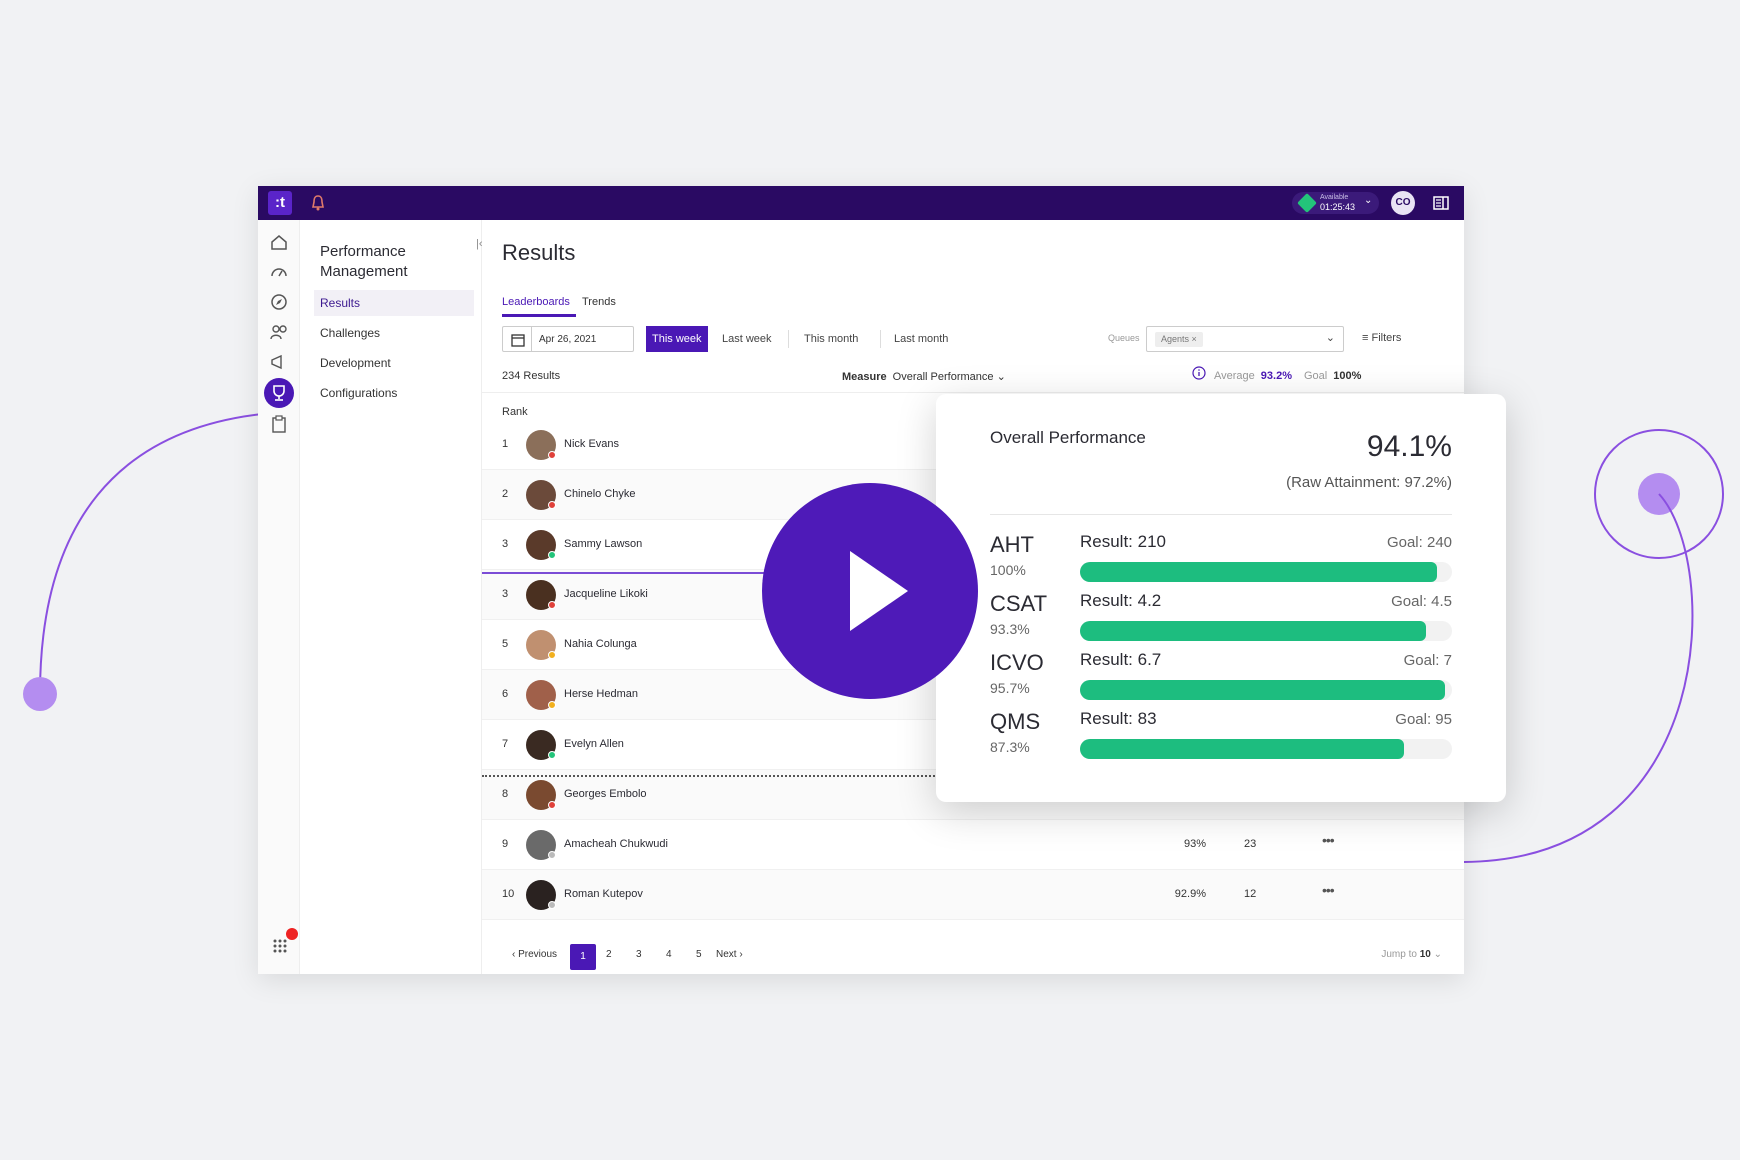 The width and height of the screenshot is (1740, 1160). I want to click on queue-chip: Agents ×, so click(1179, 339).